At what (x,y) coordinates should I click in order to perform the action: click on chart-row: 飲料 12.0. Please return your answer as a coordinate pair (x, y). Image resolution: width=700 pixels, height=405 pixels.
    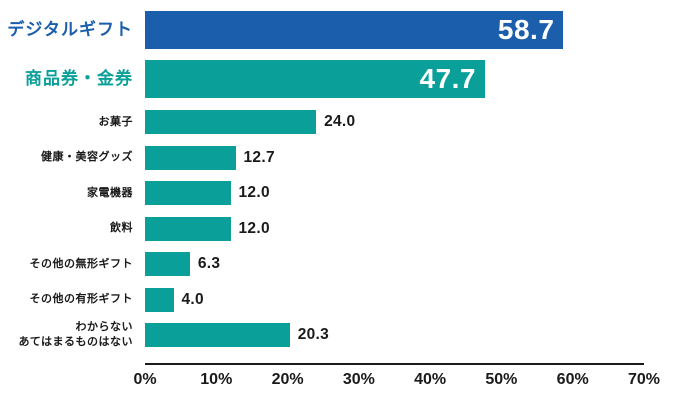
    Looking at the image, I should click on (350, 228).